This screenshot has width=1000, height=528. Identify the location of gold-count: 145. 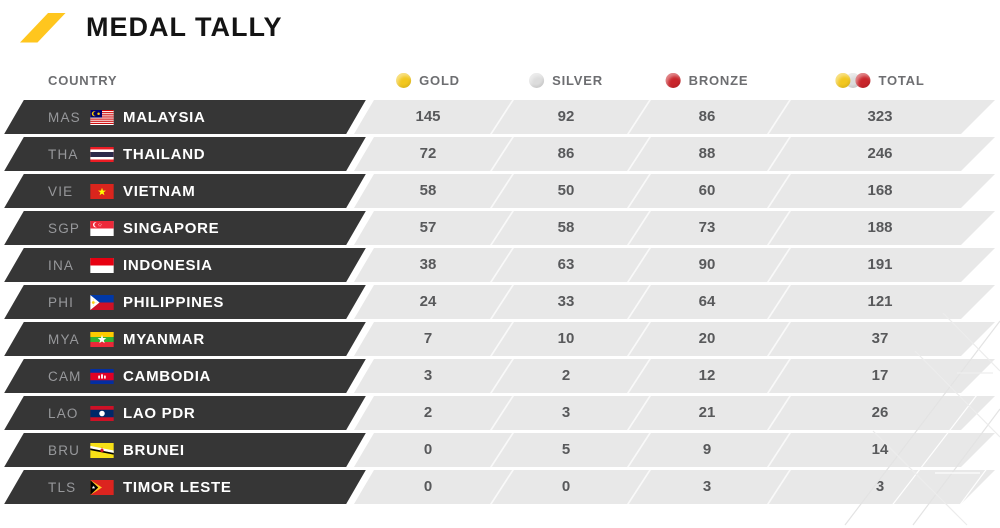
(428, 116).